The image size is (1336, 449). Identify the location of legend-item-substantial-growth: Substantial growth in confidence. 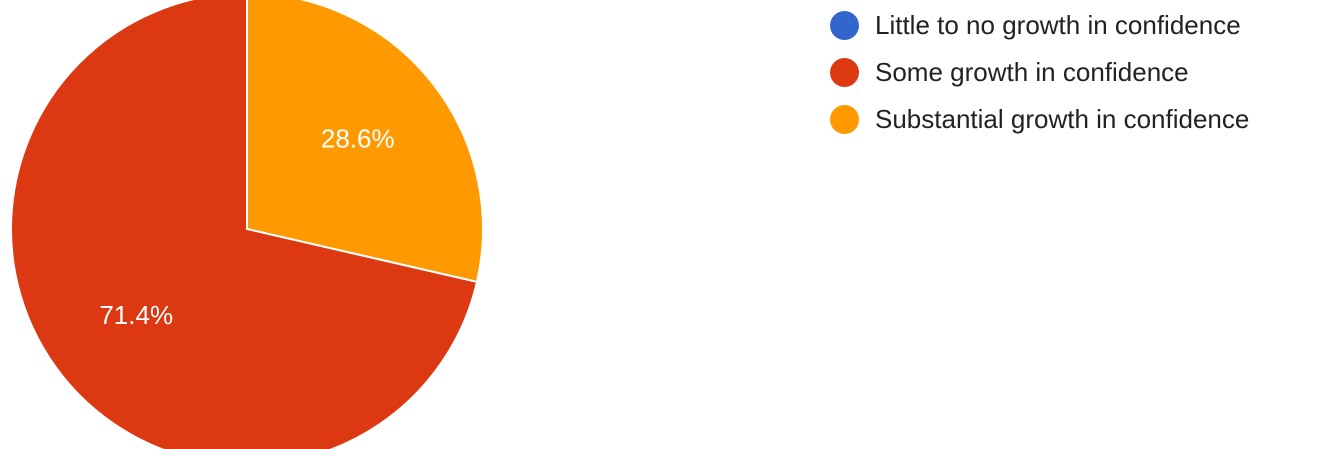
(1080, 119).